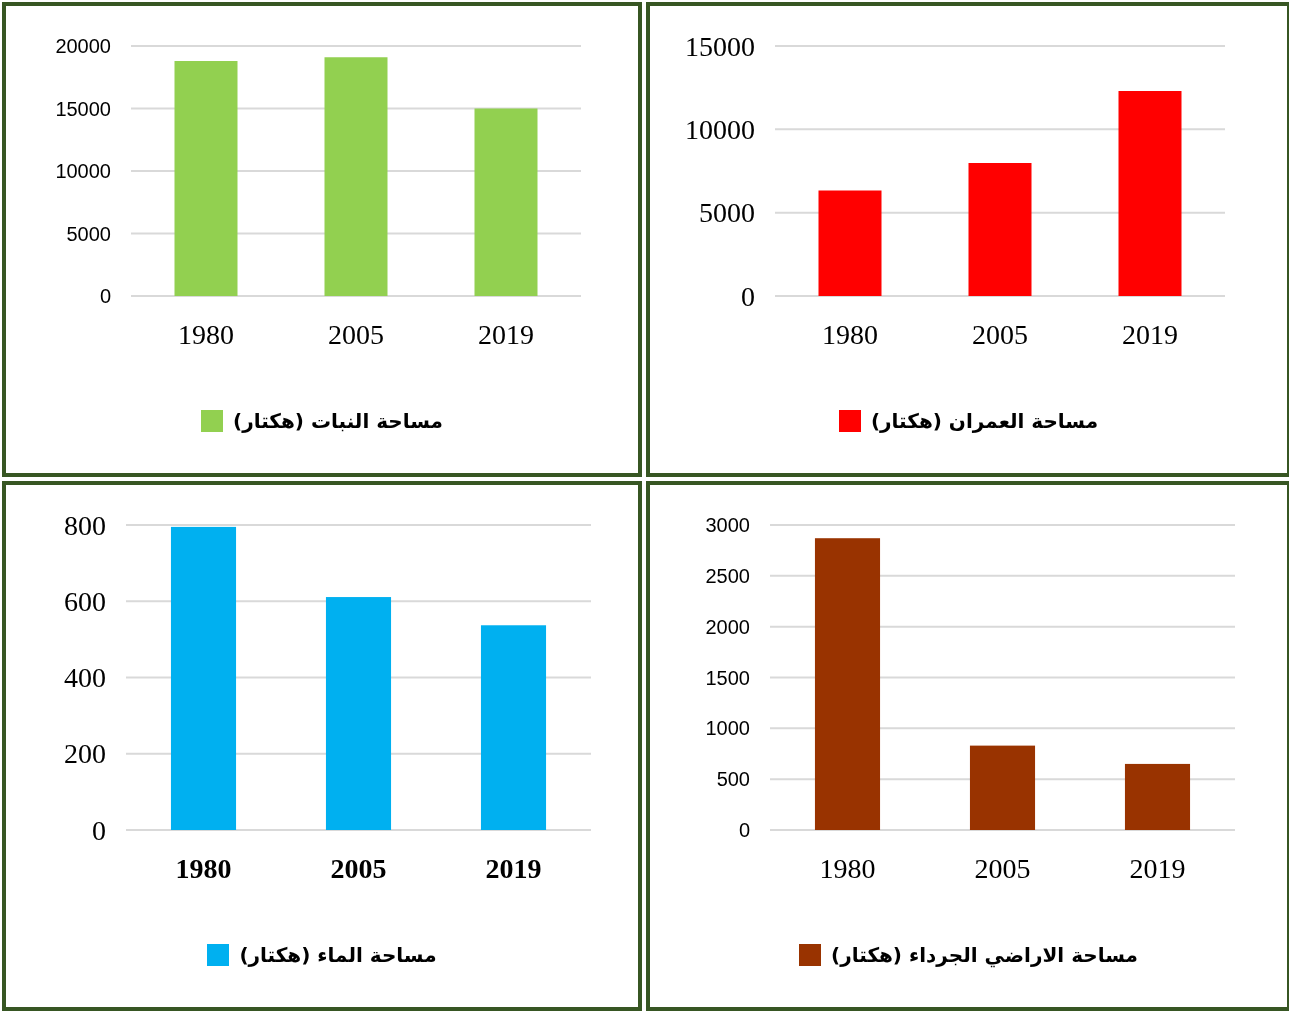 The width and height of the screenshot is (1289, 1011). What do you see at coordinates (727, 728) in the screenshot?
I see `y-tick-label: 1000` at bounding box center [727, 728].